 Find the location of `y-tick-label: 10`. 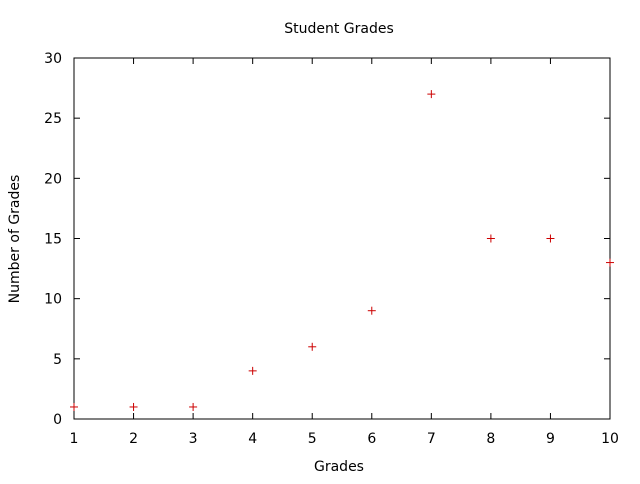

y-tick-label: 10 is located at coordinates (53, 300).